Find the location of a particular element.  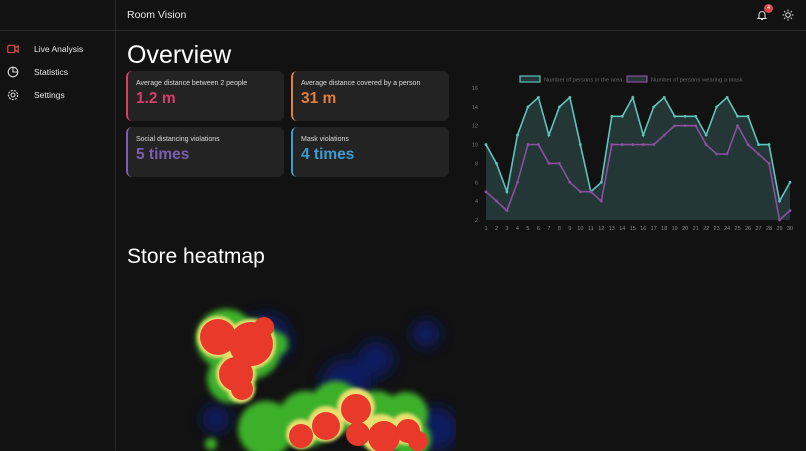

stat-value: 1.2 m is located at coordinates (206, 99).